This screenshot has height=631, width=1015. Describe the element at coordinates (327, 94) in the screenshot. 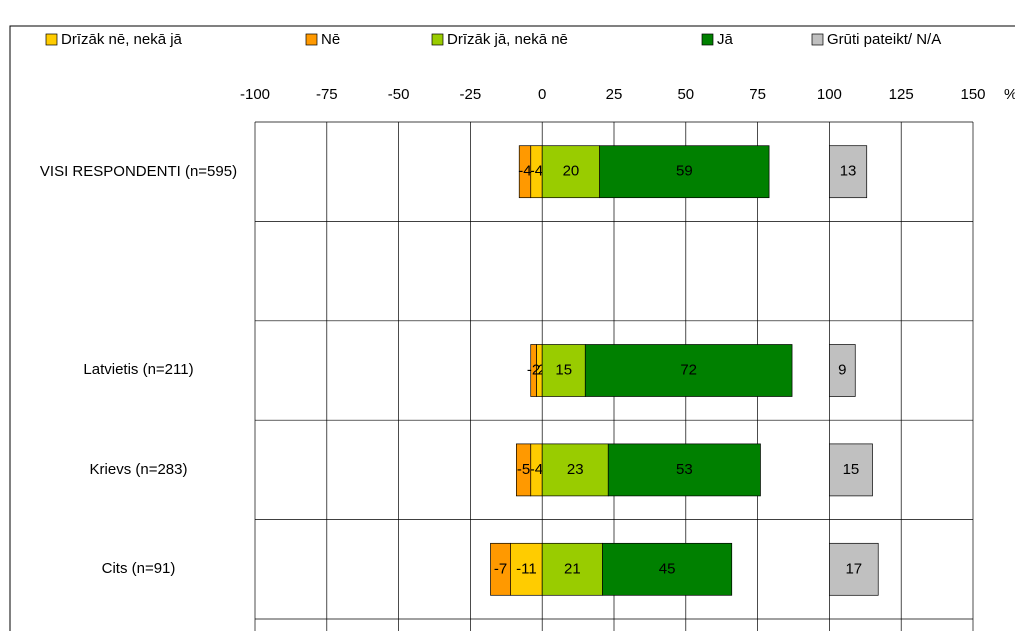

I see `x-tick-label: -75` at that location.